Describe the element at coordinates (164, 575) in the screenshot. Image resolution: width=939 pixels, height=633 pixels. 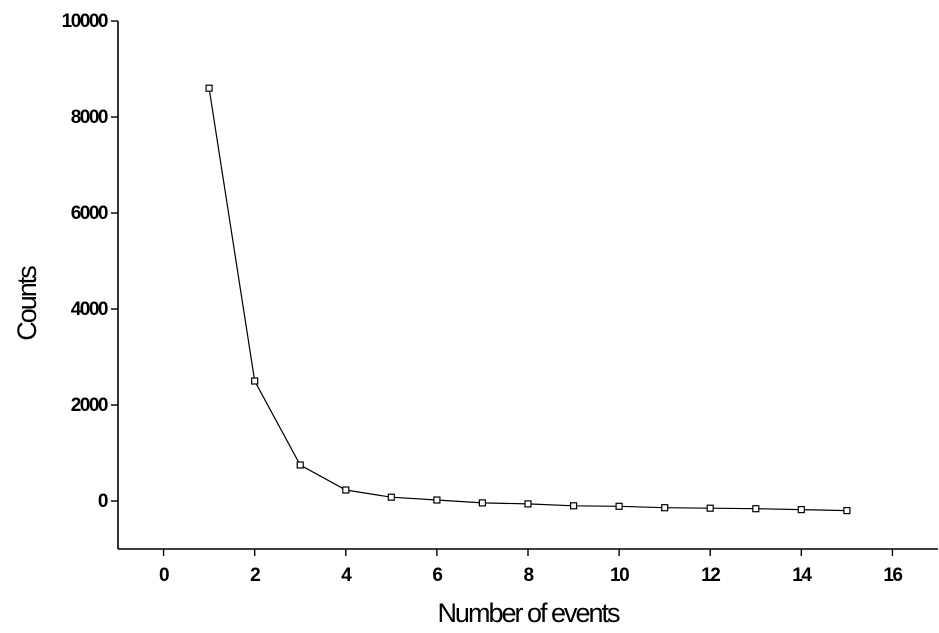
I see `x-tick-label: 0` at that location.